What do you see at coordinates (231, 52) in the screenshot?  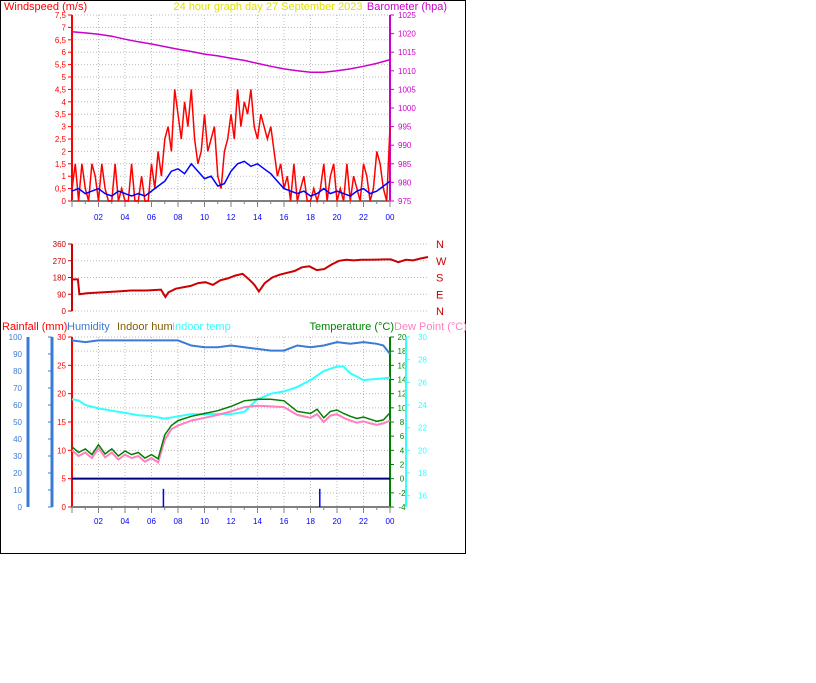 I see `barometer-line` at bounding box center [231, 52].